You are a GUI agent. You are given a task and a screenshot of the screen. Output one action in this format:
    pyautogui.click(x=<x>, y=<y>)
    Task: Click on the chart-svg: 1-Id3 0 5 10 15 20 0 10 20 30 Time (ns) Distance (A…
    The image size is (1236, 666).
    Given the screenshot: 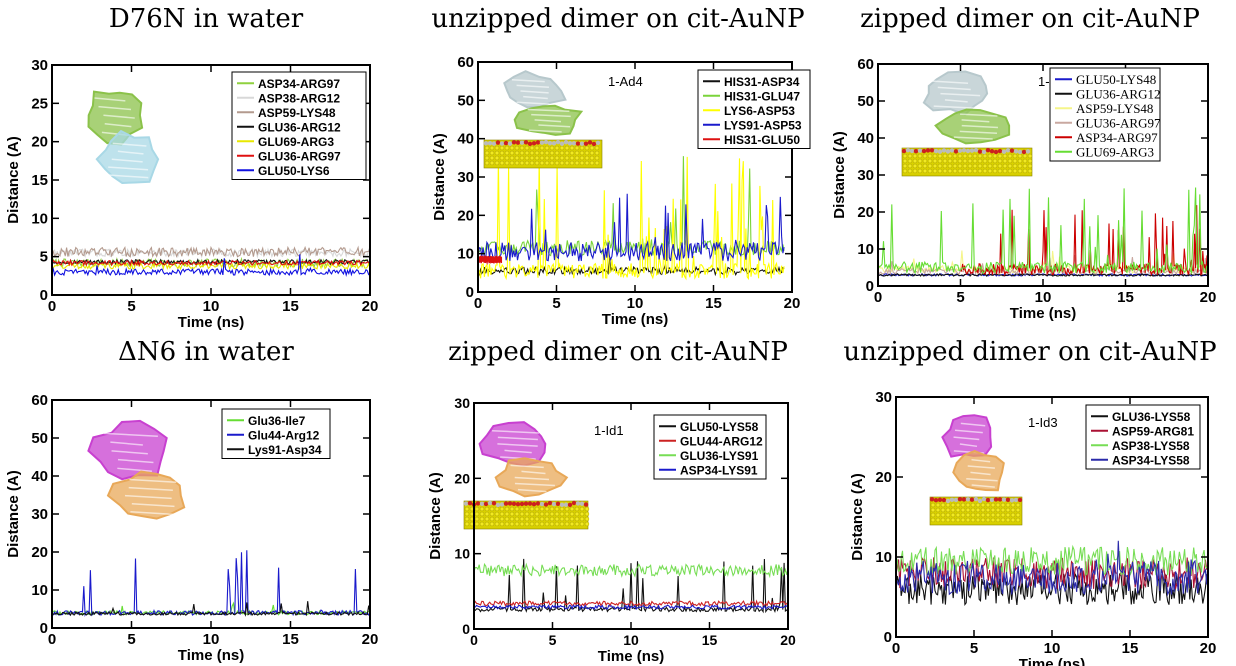 What is the action you would take?
    pyautogui.click(x=1033, y=527)
    